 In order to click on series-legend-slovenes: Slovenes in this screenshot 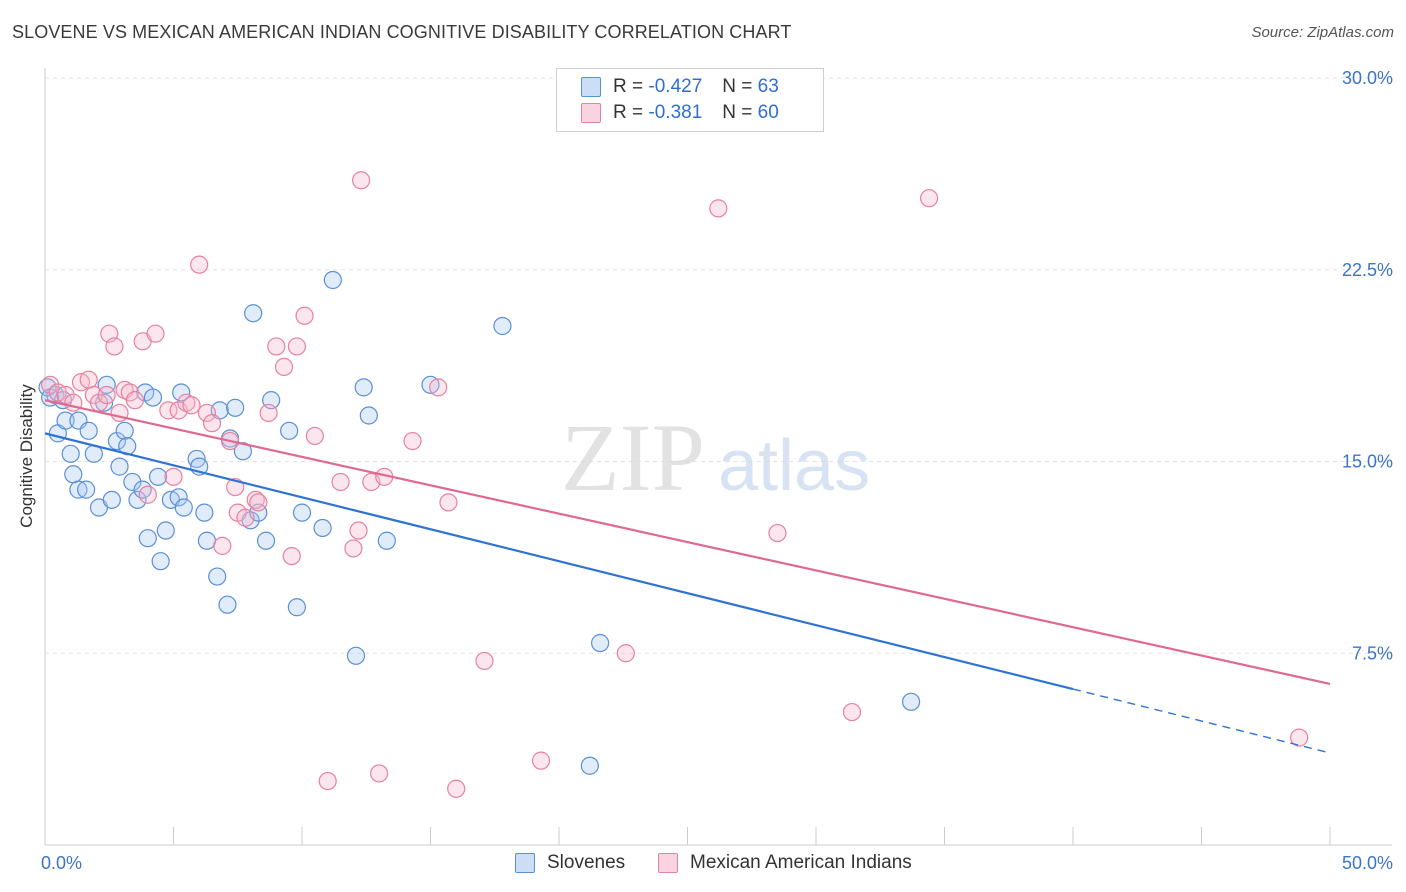, I will do `click(570, 863)`.